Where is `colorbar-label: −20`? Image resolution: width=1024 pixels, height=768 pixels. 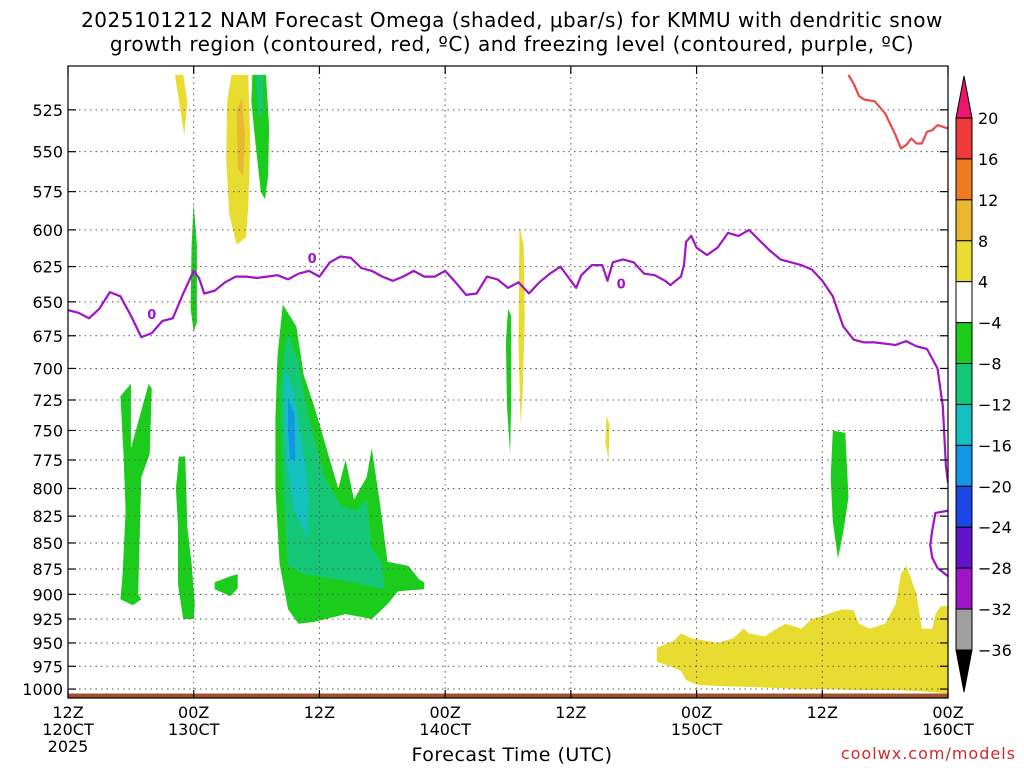 colorbar-label: −20 is located at coordinates (995, 486).